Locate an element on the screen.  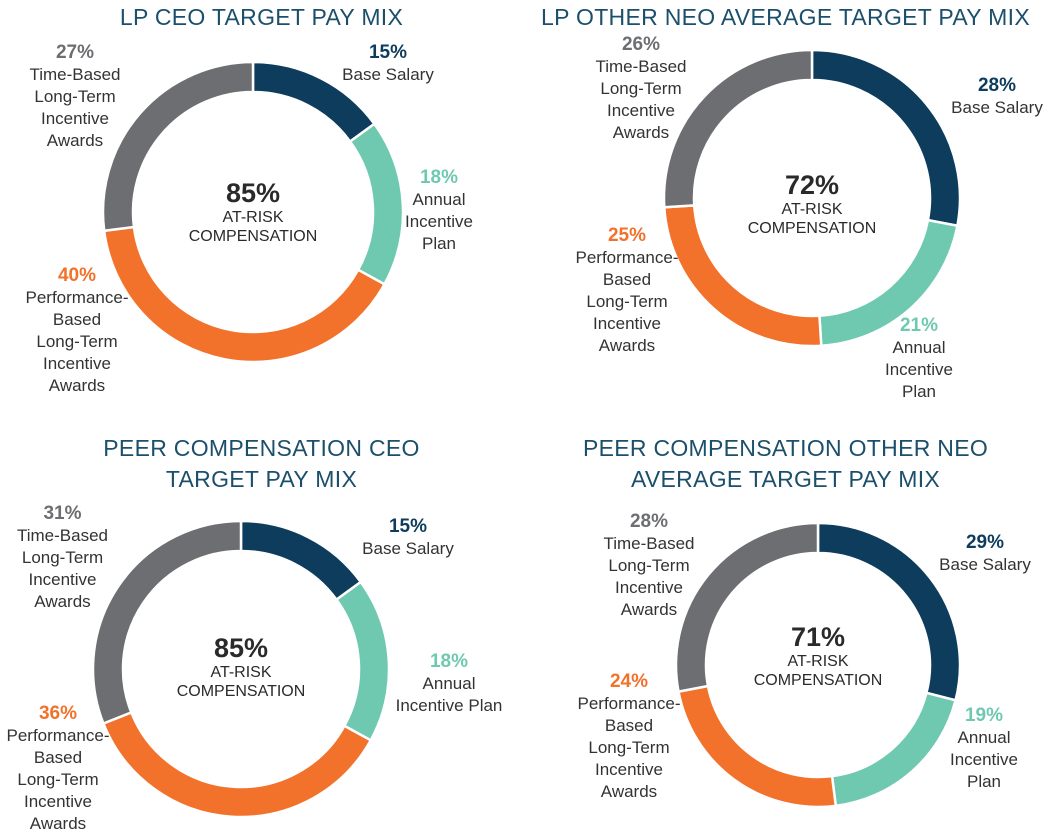
at-risk-value: 71% is located at coordinates (818, 637).